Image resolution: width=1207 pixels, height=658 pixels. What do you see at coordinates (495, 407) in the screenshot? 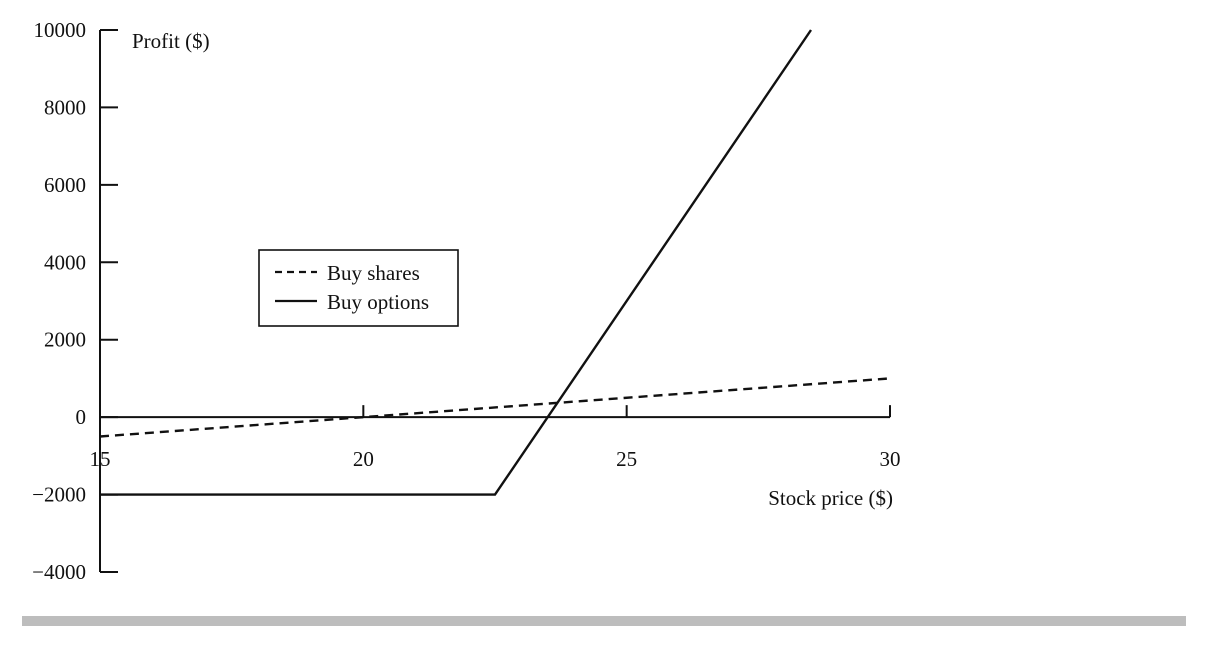
I see `series-line-buy-shares` at bounding box center [495, 407].